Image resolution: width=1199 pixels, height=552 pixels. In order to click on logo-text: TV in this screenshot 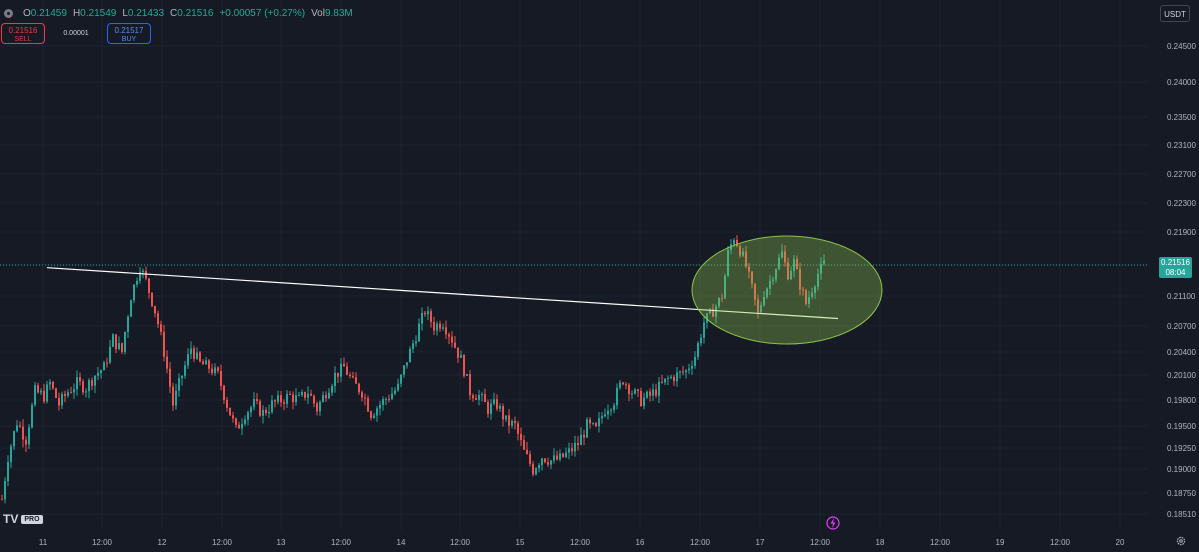, I will do `click(11, 519)`.